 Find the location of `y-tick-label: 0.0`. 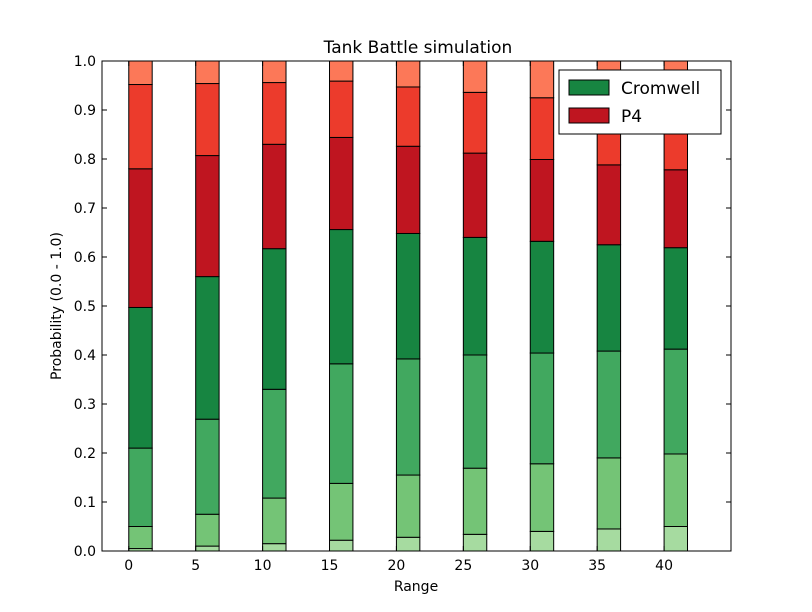

y-tick-label: 0.0 is located at coordinates (85, 552).